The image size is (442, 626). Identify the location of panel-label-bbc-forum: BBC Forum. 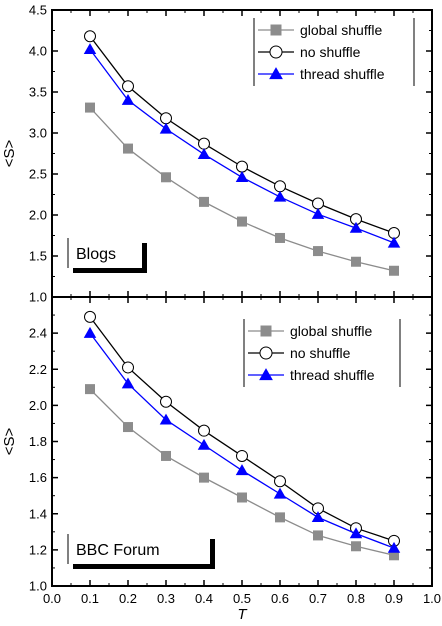
(118, 550).